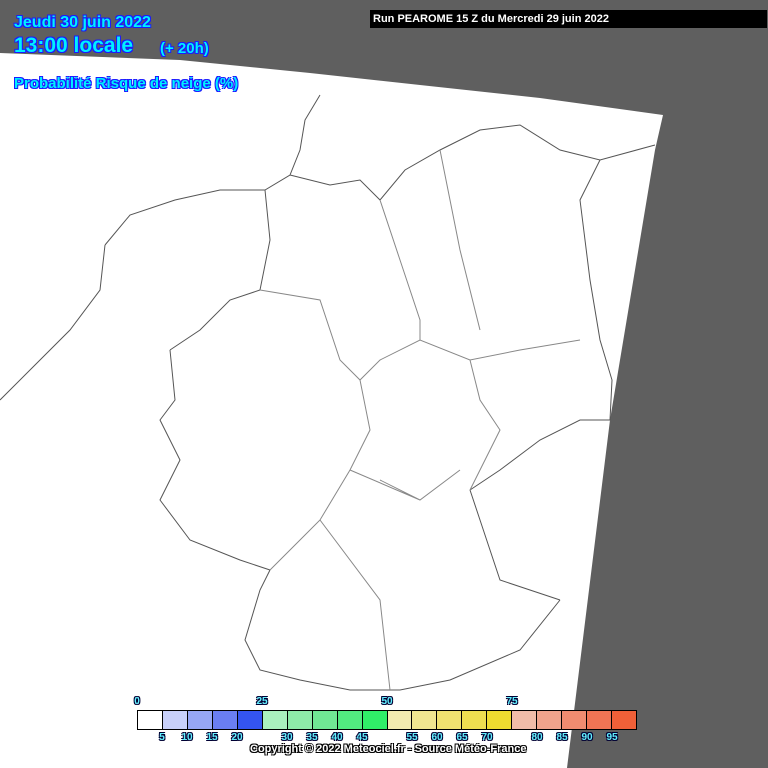  What do you see at coordinates (262, 701) in the screenshot?
I see `legend-label: 25` at bounding box center [262, 701].